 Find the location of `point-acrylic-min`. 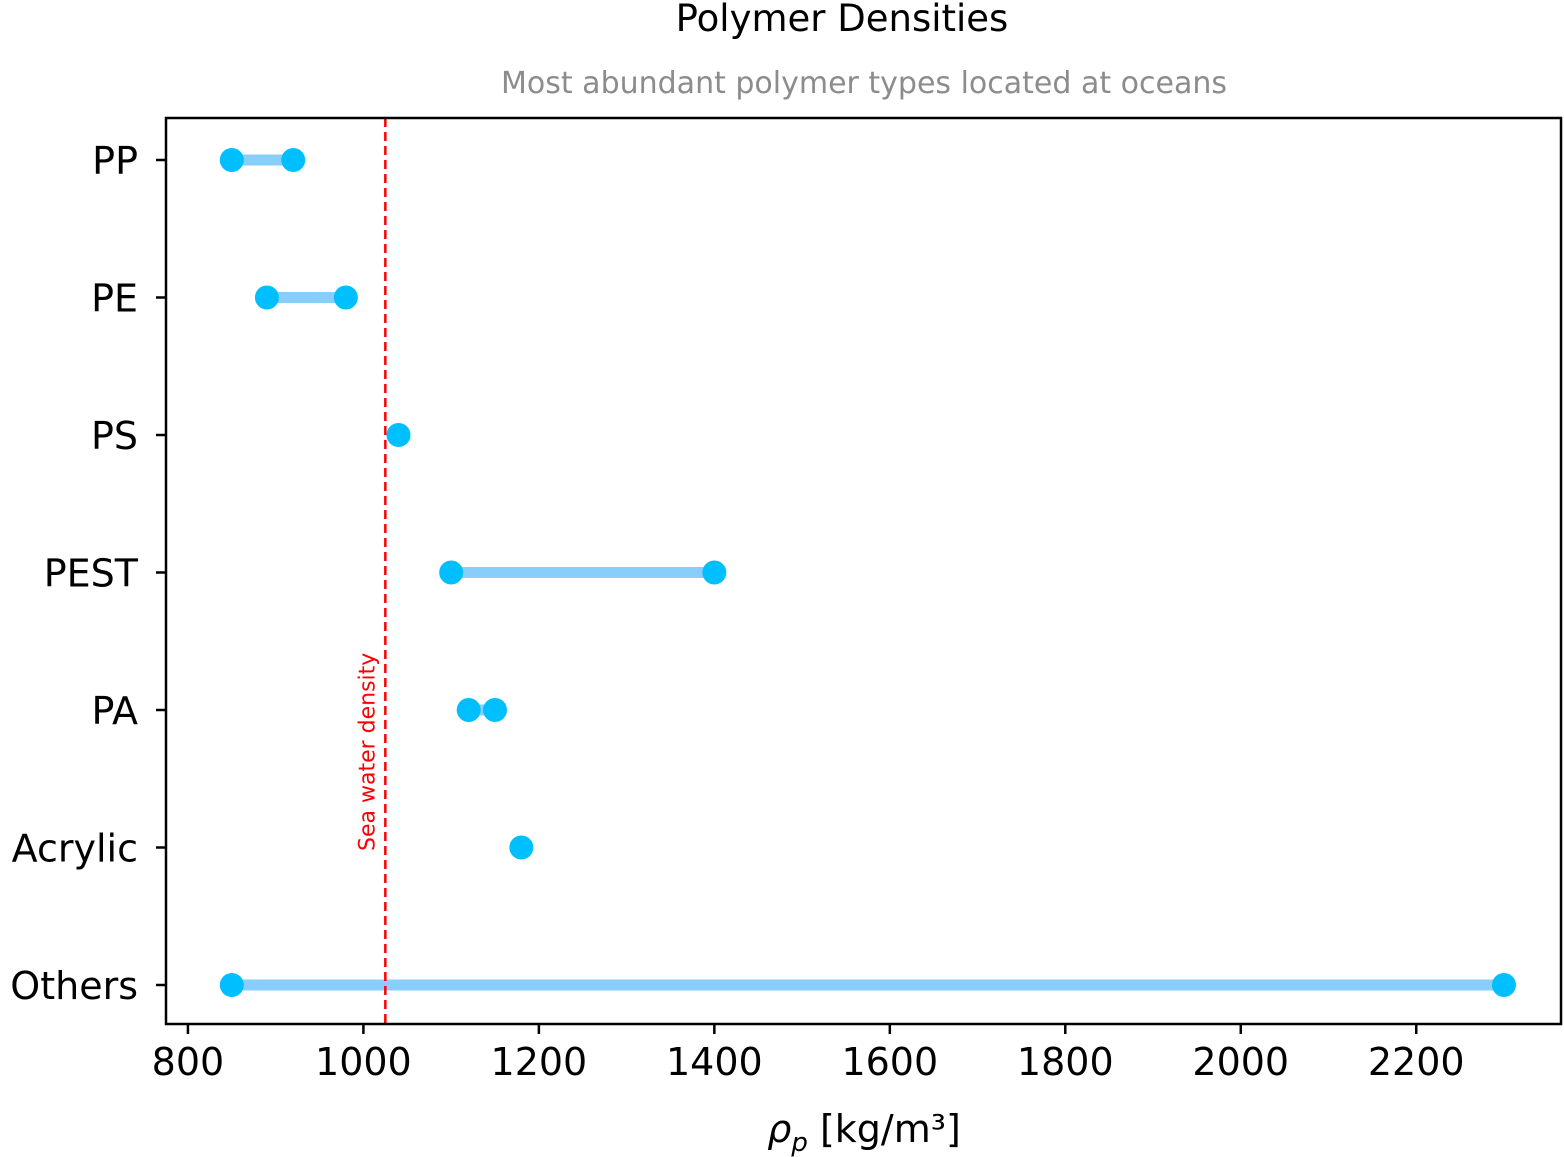

point-acrylic-min is located at coordinates (521, 847).